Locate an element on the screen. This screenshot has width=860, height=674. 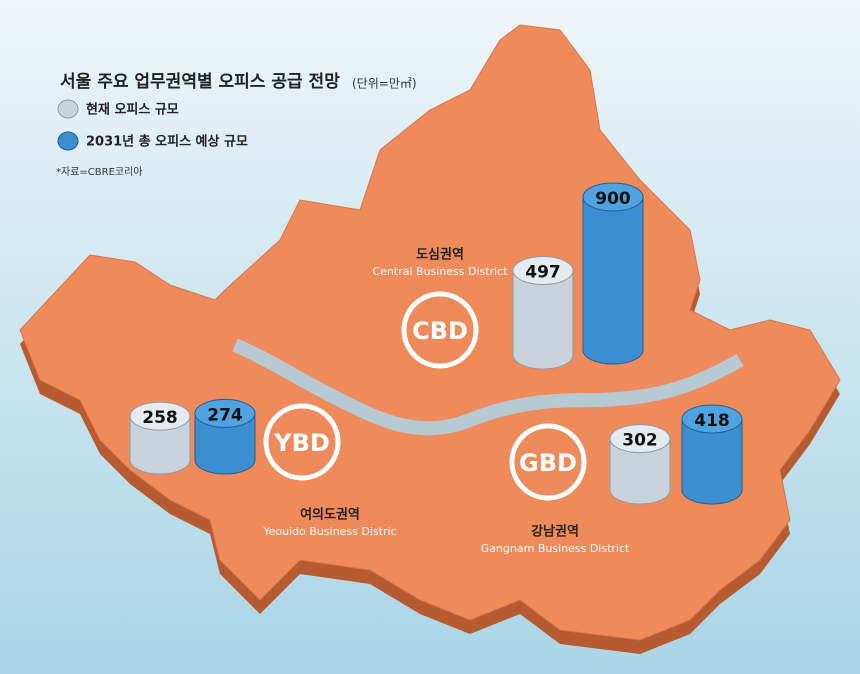
value-label: 258 is located at coordinates (160, 418).